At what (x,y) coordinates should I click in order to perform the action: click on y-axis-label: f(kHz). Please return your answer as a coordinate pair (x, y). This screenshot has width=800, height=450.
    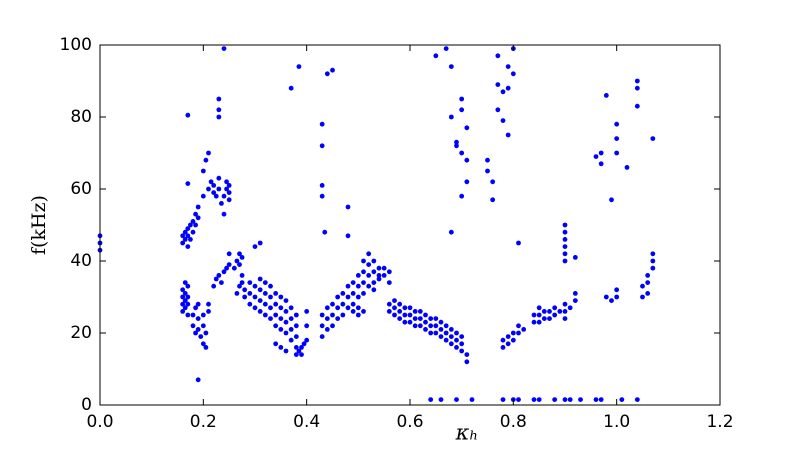
    Looking at the image, I should click on (39, 225).